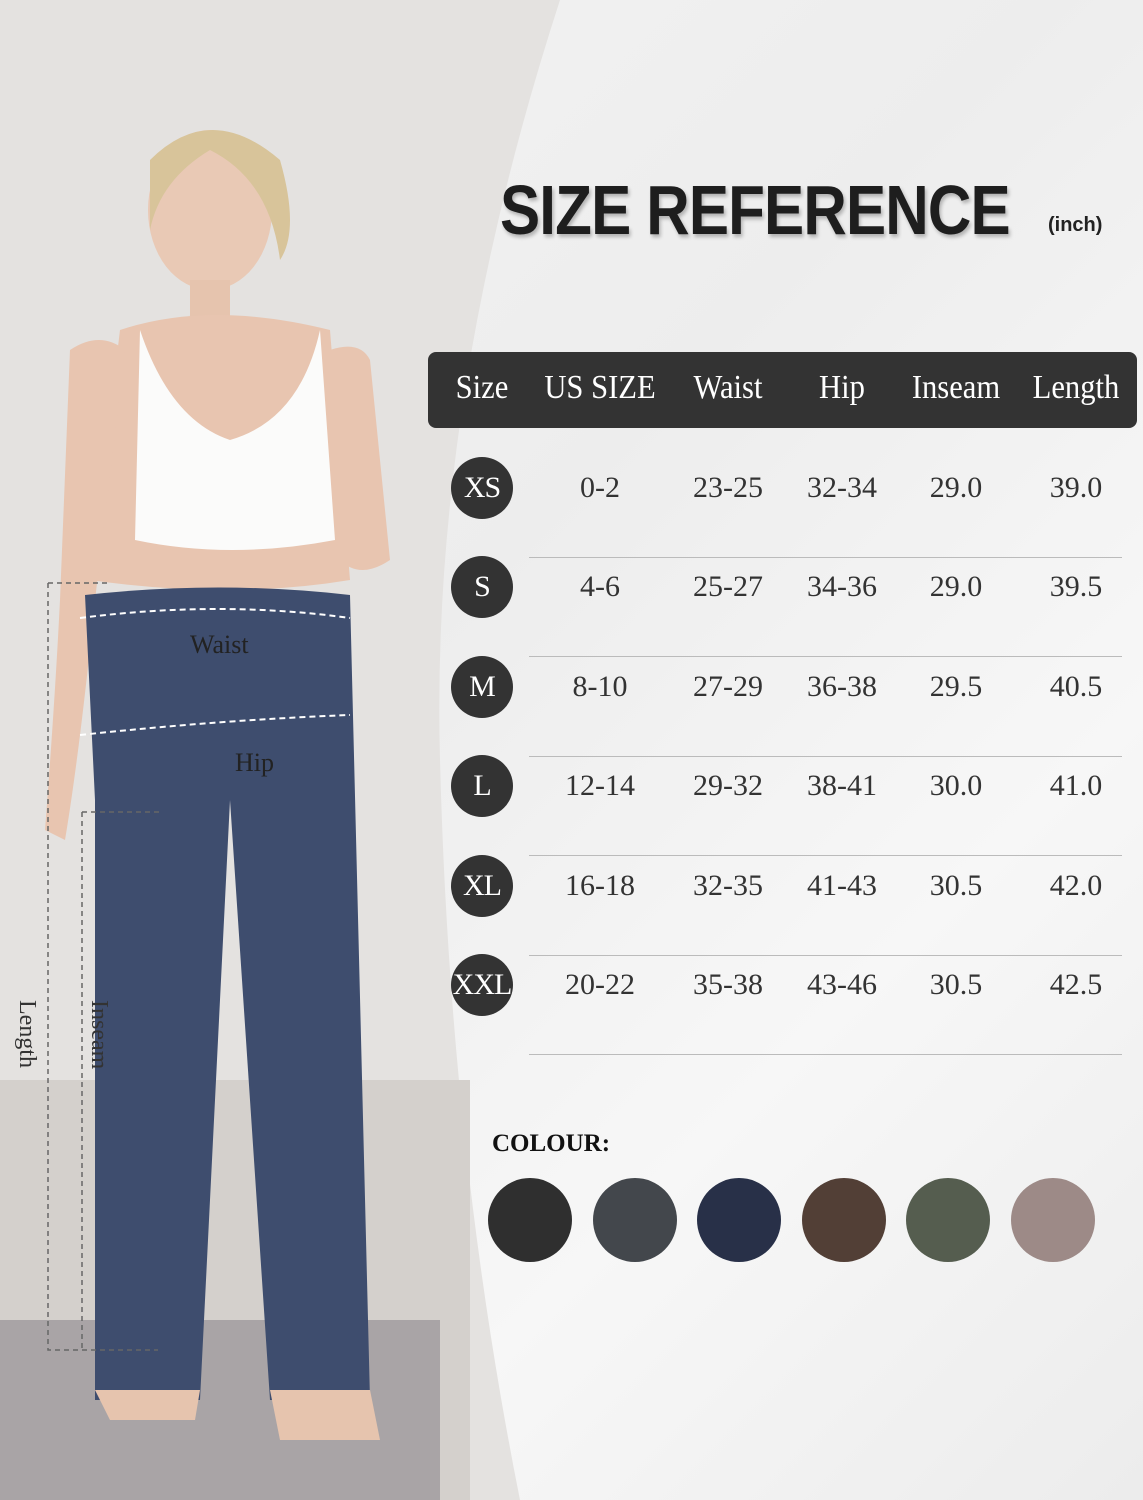 This screenshot has width=1143, height=1500. What do you see at coordinates (571, 905) in the screenshot?
I see `table-row: XL 16-18 32-35 41-43 30.5 42.0` at bounding box center [571, 905].